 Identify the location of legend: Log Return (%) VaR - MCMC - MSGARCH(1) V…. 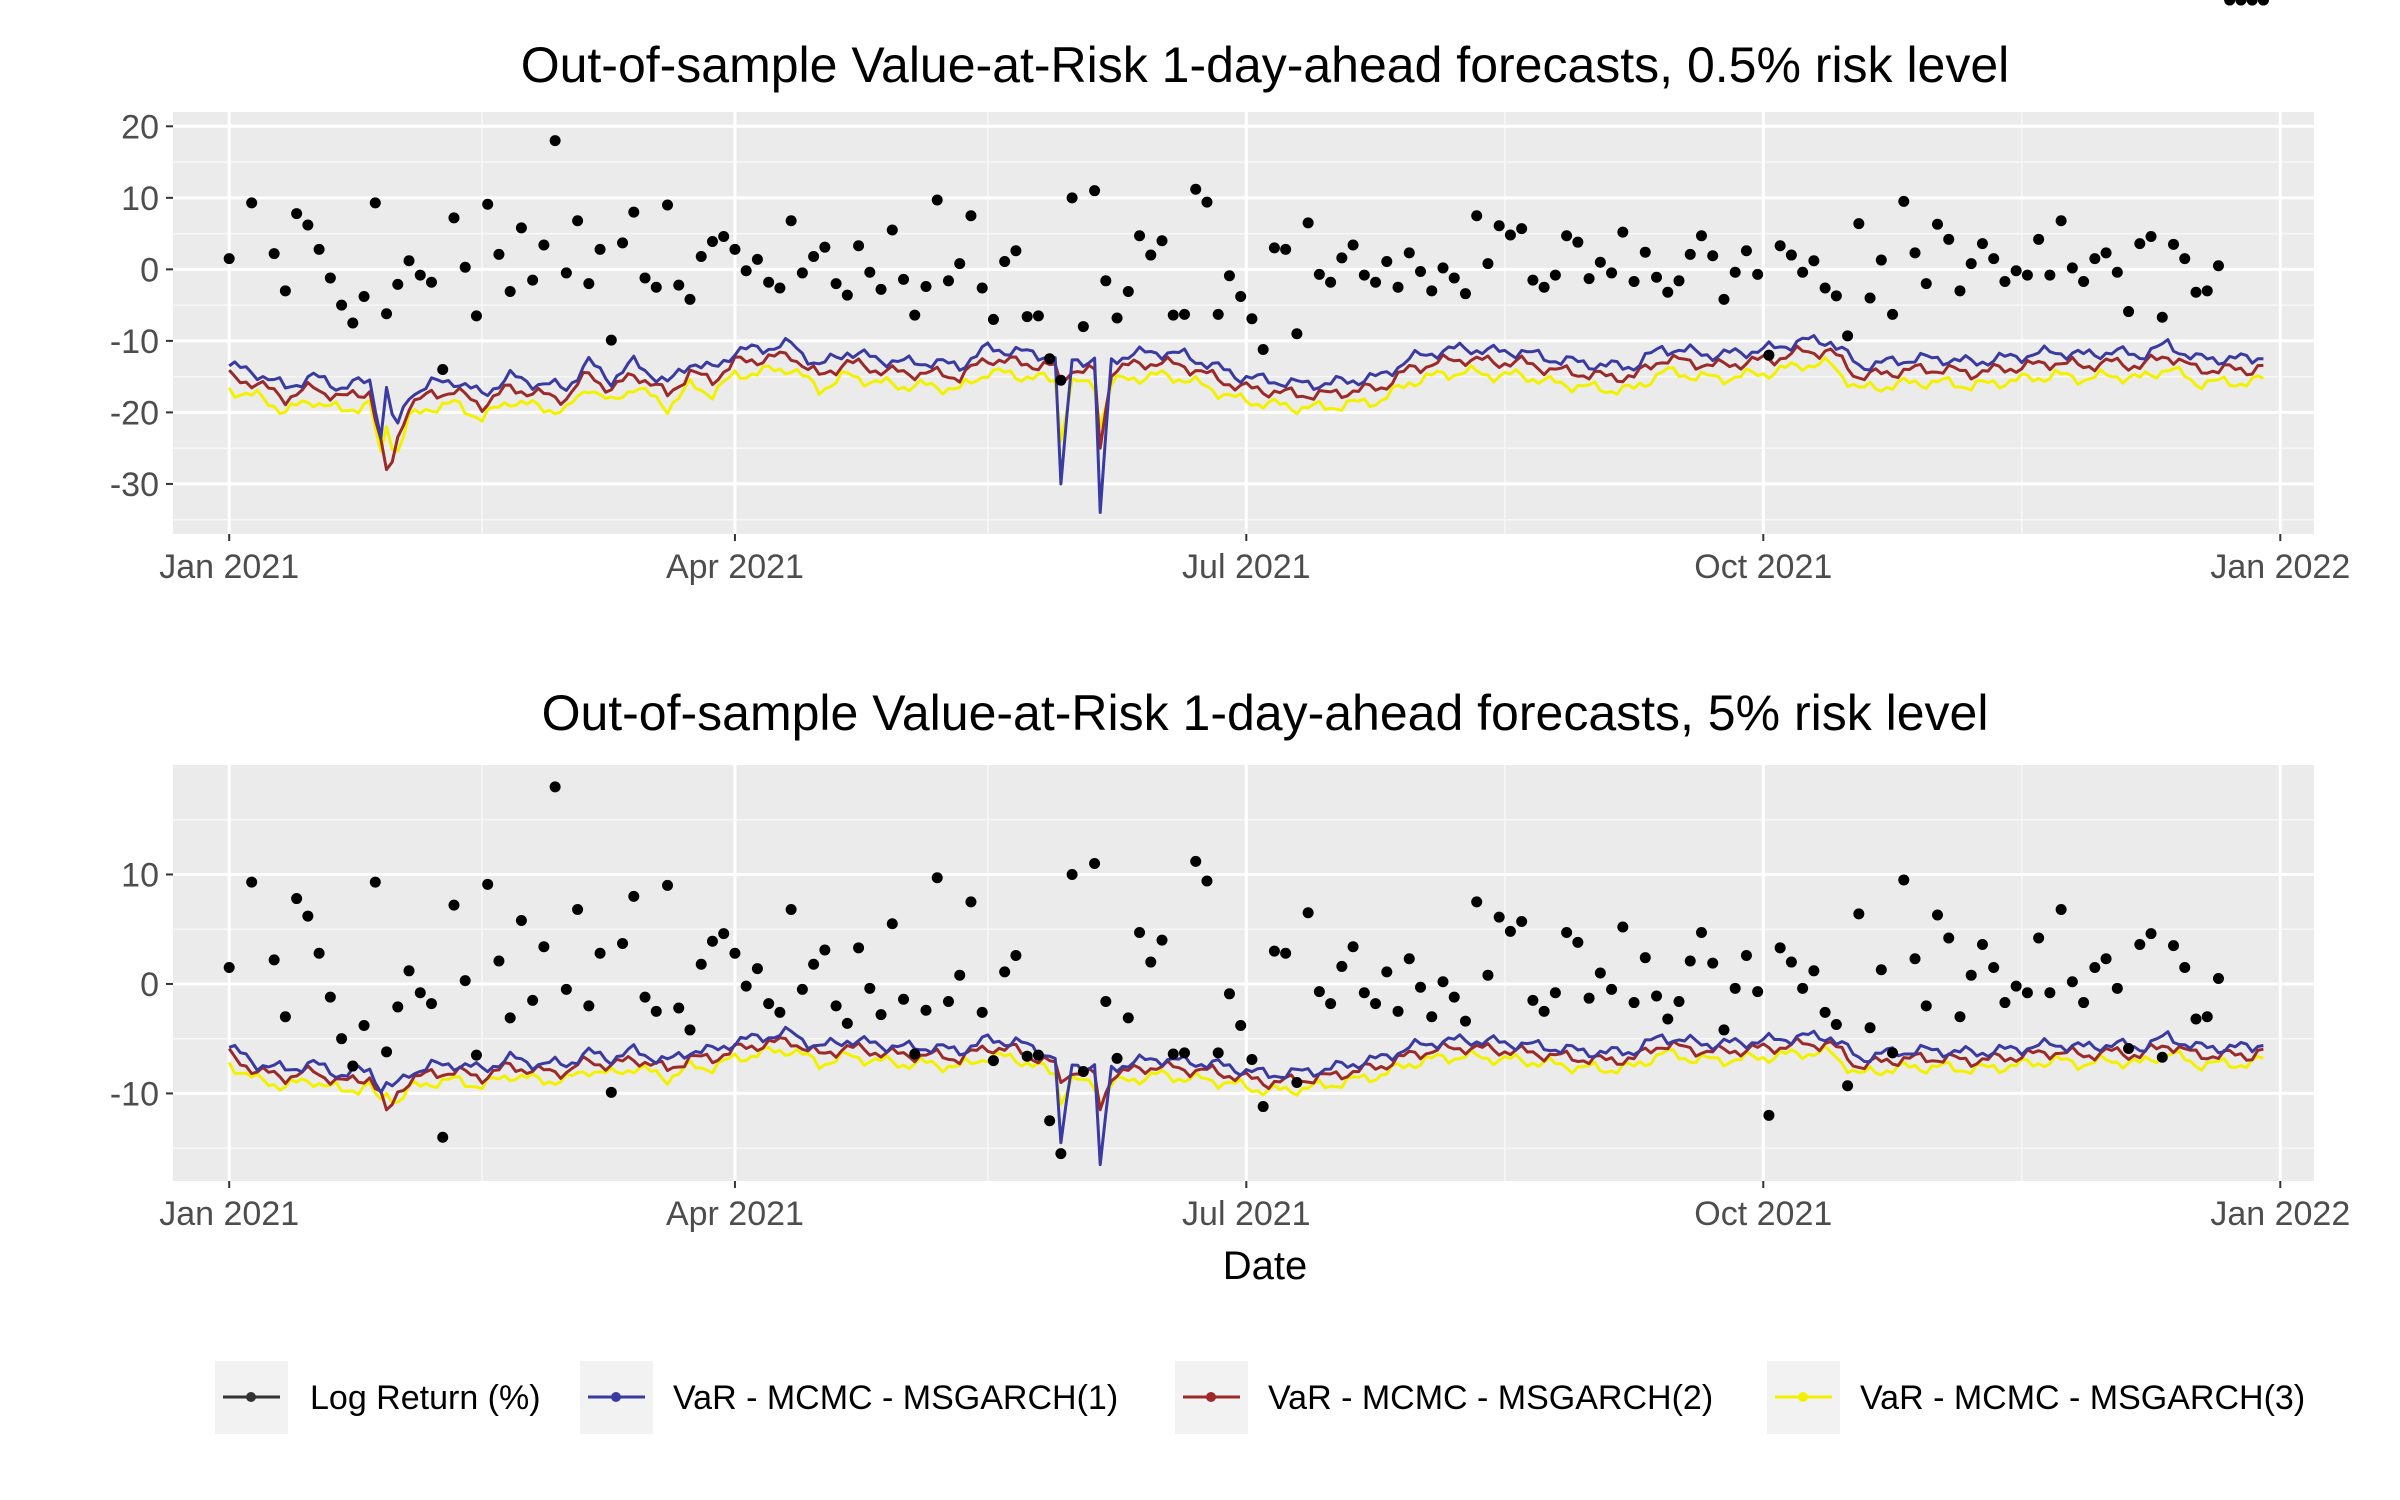
(1260, 1397).